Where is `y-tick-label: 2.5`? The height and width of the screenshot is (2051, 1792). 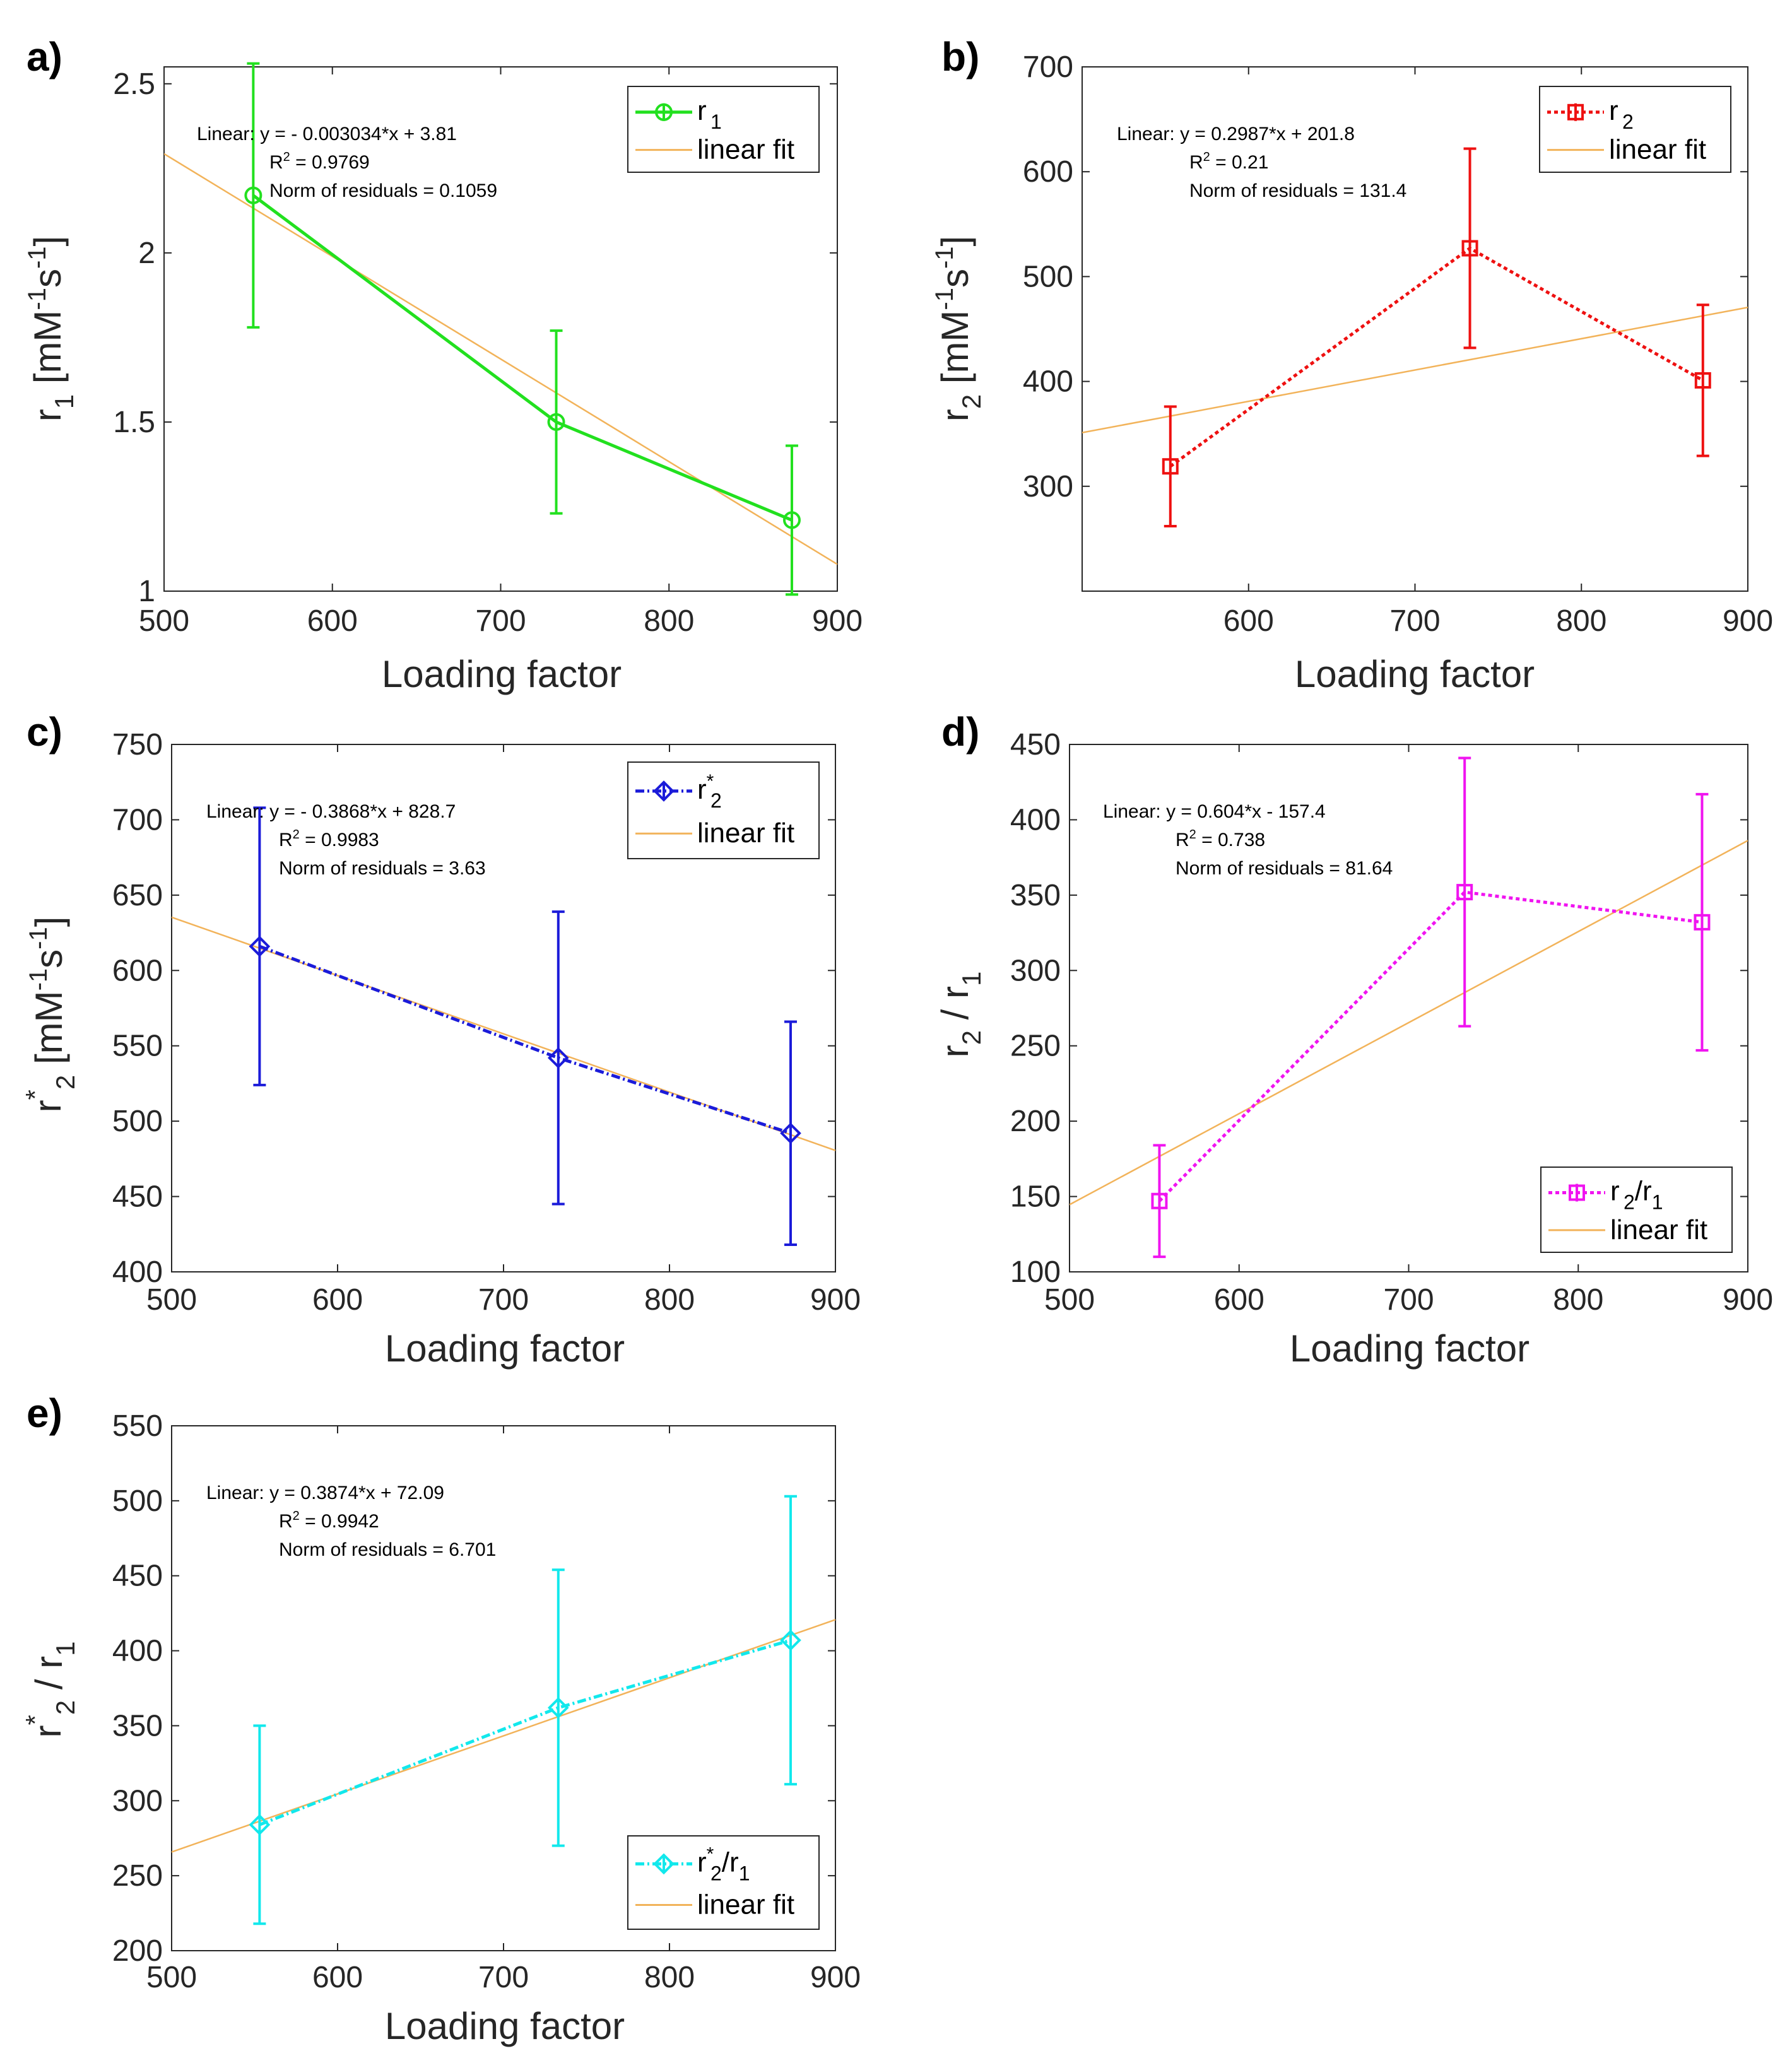
y-tick-label: 2.5 is located at coordinates (134, 84).